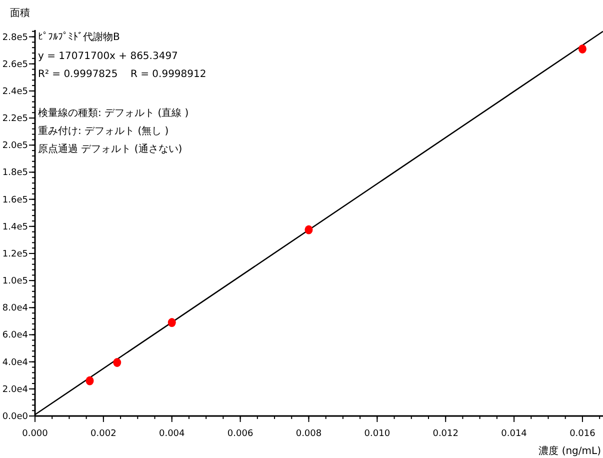 The width and height of the screenshot is (603, 458). What do you see at coordinates (15, 91) in the screenshot?
I see `y-tick-label: 2.4e5` at bounding box center [15, 91].